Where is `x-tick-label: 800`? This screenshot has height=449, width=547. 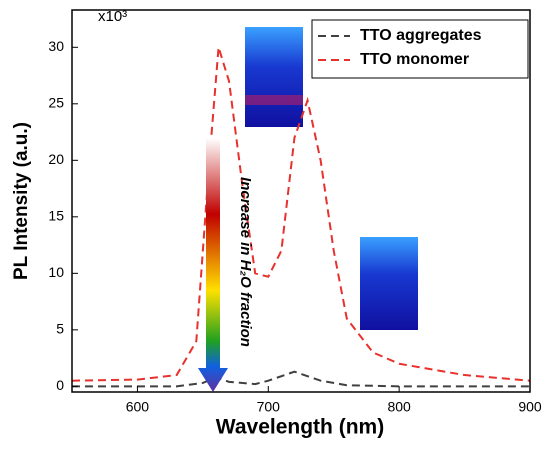 x-tick-label: 800 is located at coordinates (399, 407).